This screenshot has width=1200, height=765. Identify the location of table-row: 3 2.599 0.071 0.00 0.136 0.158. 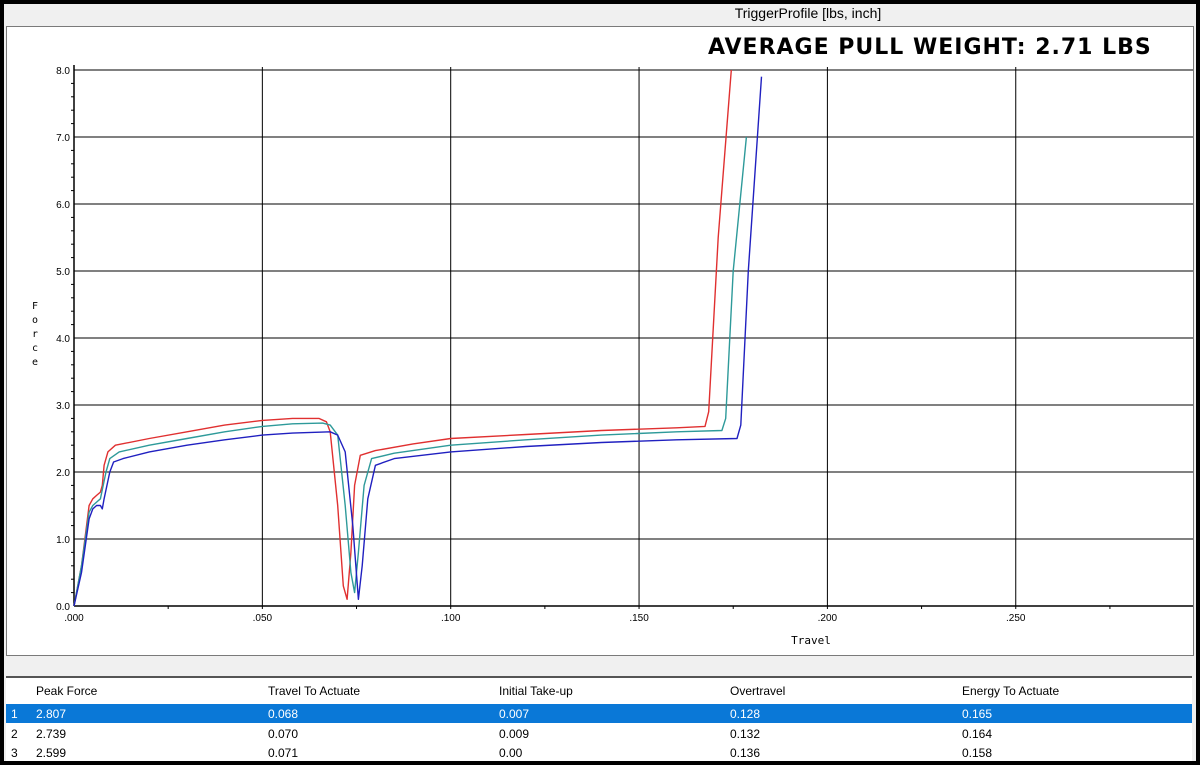
(599, 752).